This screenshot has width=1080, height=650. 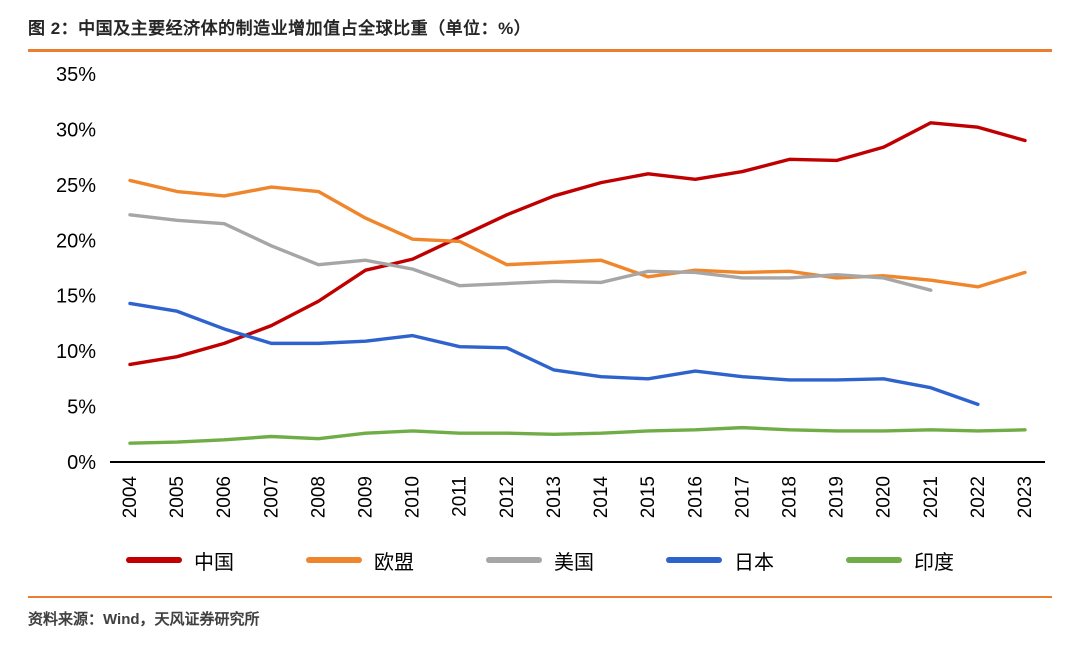 I want to click on legend-label: 欧盟, so click(x=394, y=562).